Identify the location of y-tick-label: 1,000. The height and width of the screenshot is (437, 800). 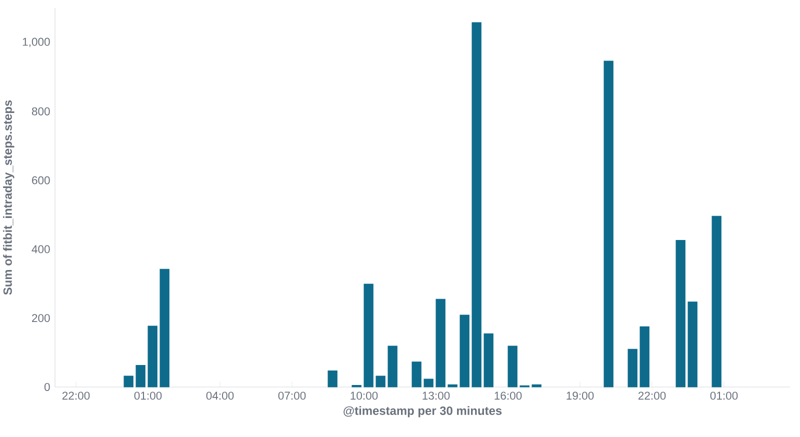
(36, 43).